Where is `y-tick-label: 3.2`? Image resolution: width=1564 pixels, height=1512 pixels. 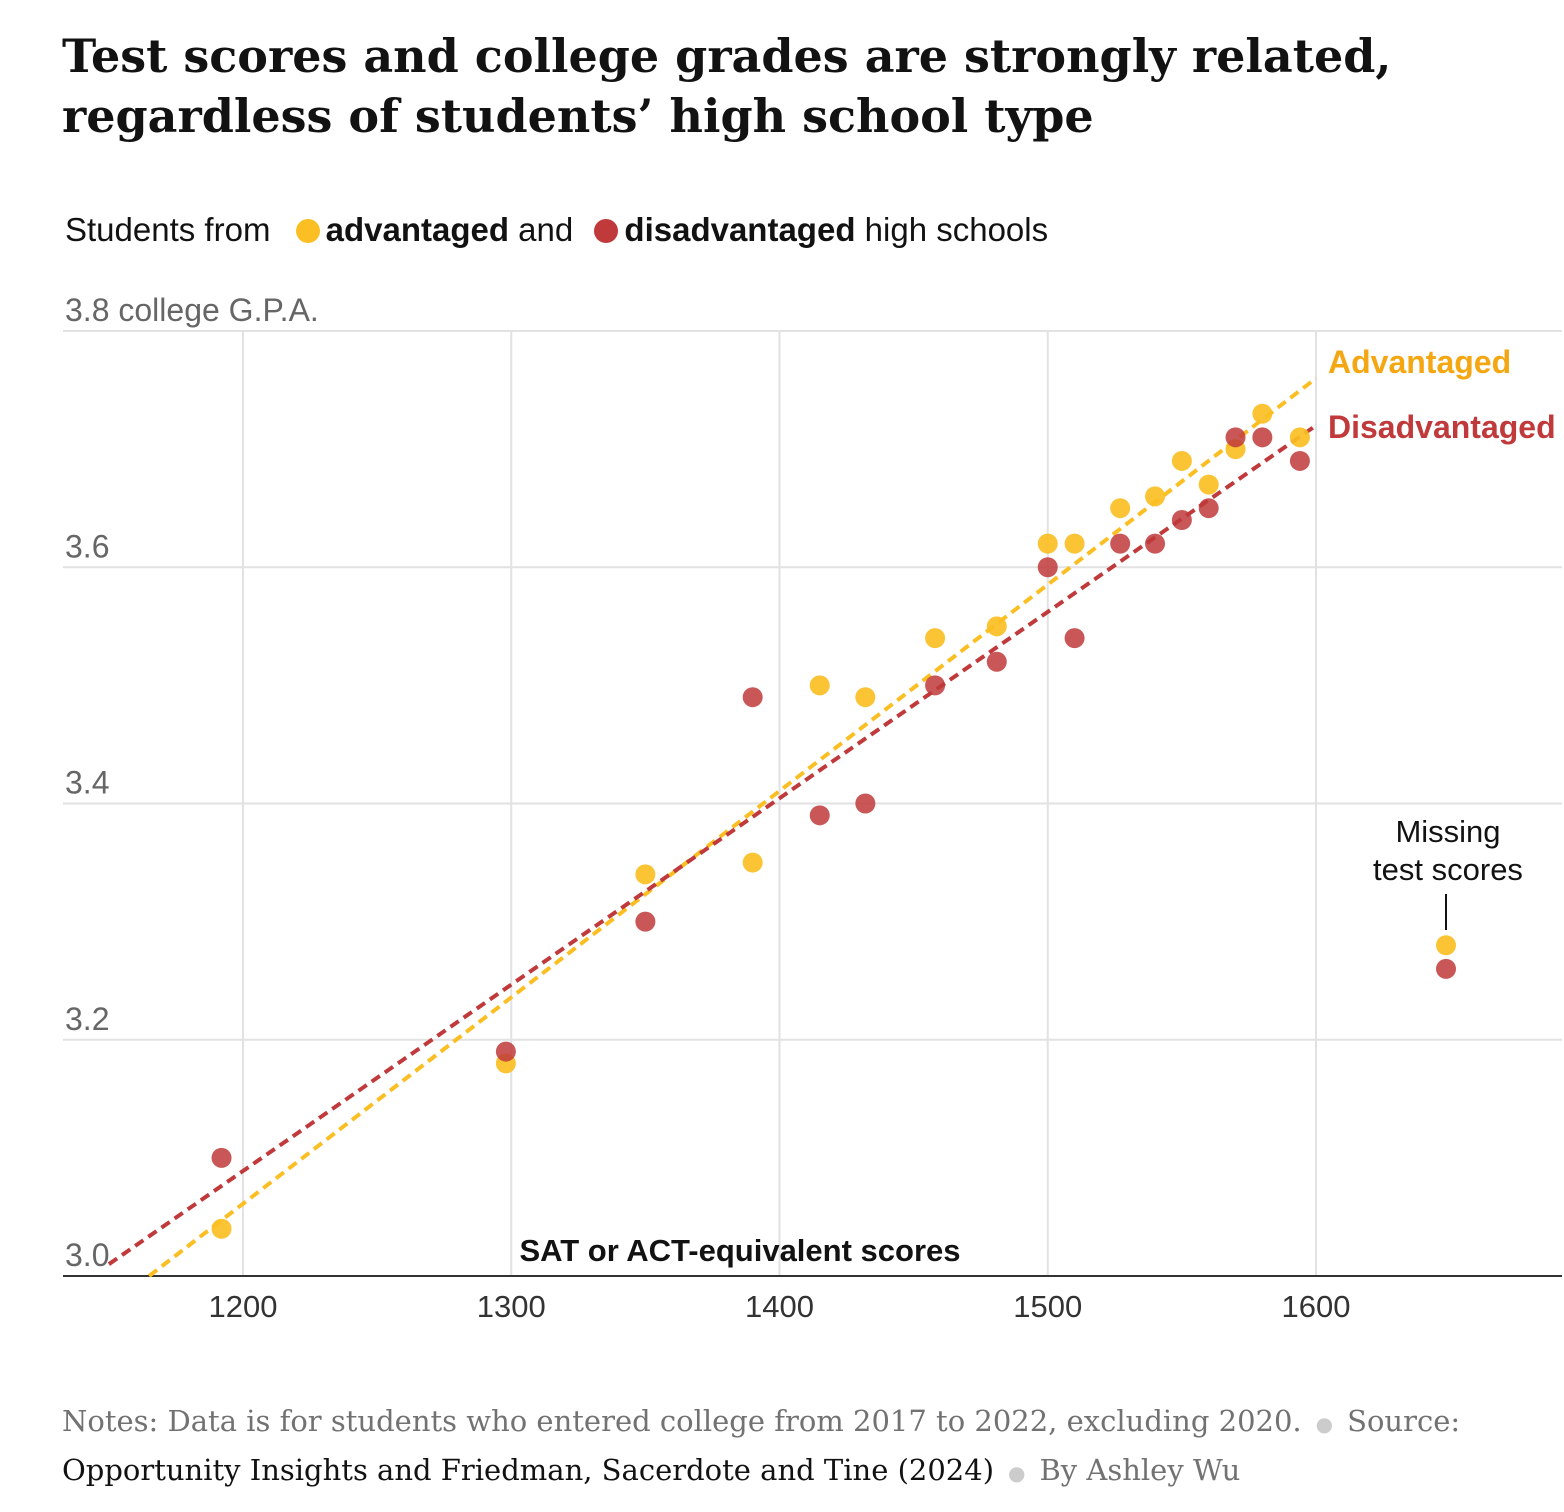
y-tick-label: 3.2 is located at coordinates (87, 1019).